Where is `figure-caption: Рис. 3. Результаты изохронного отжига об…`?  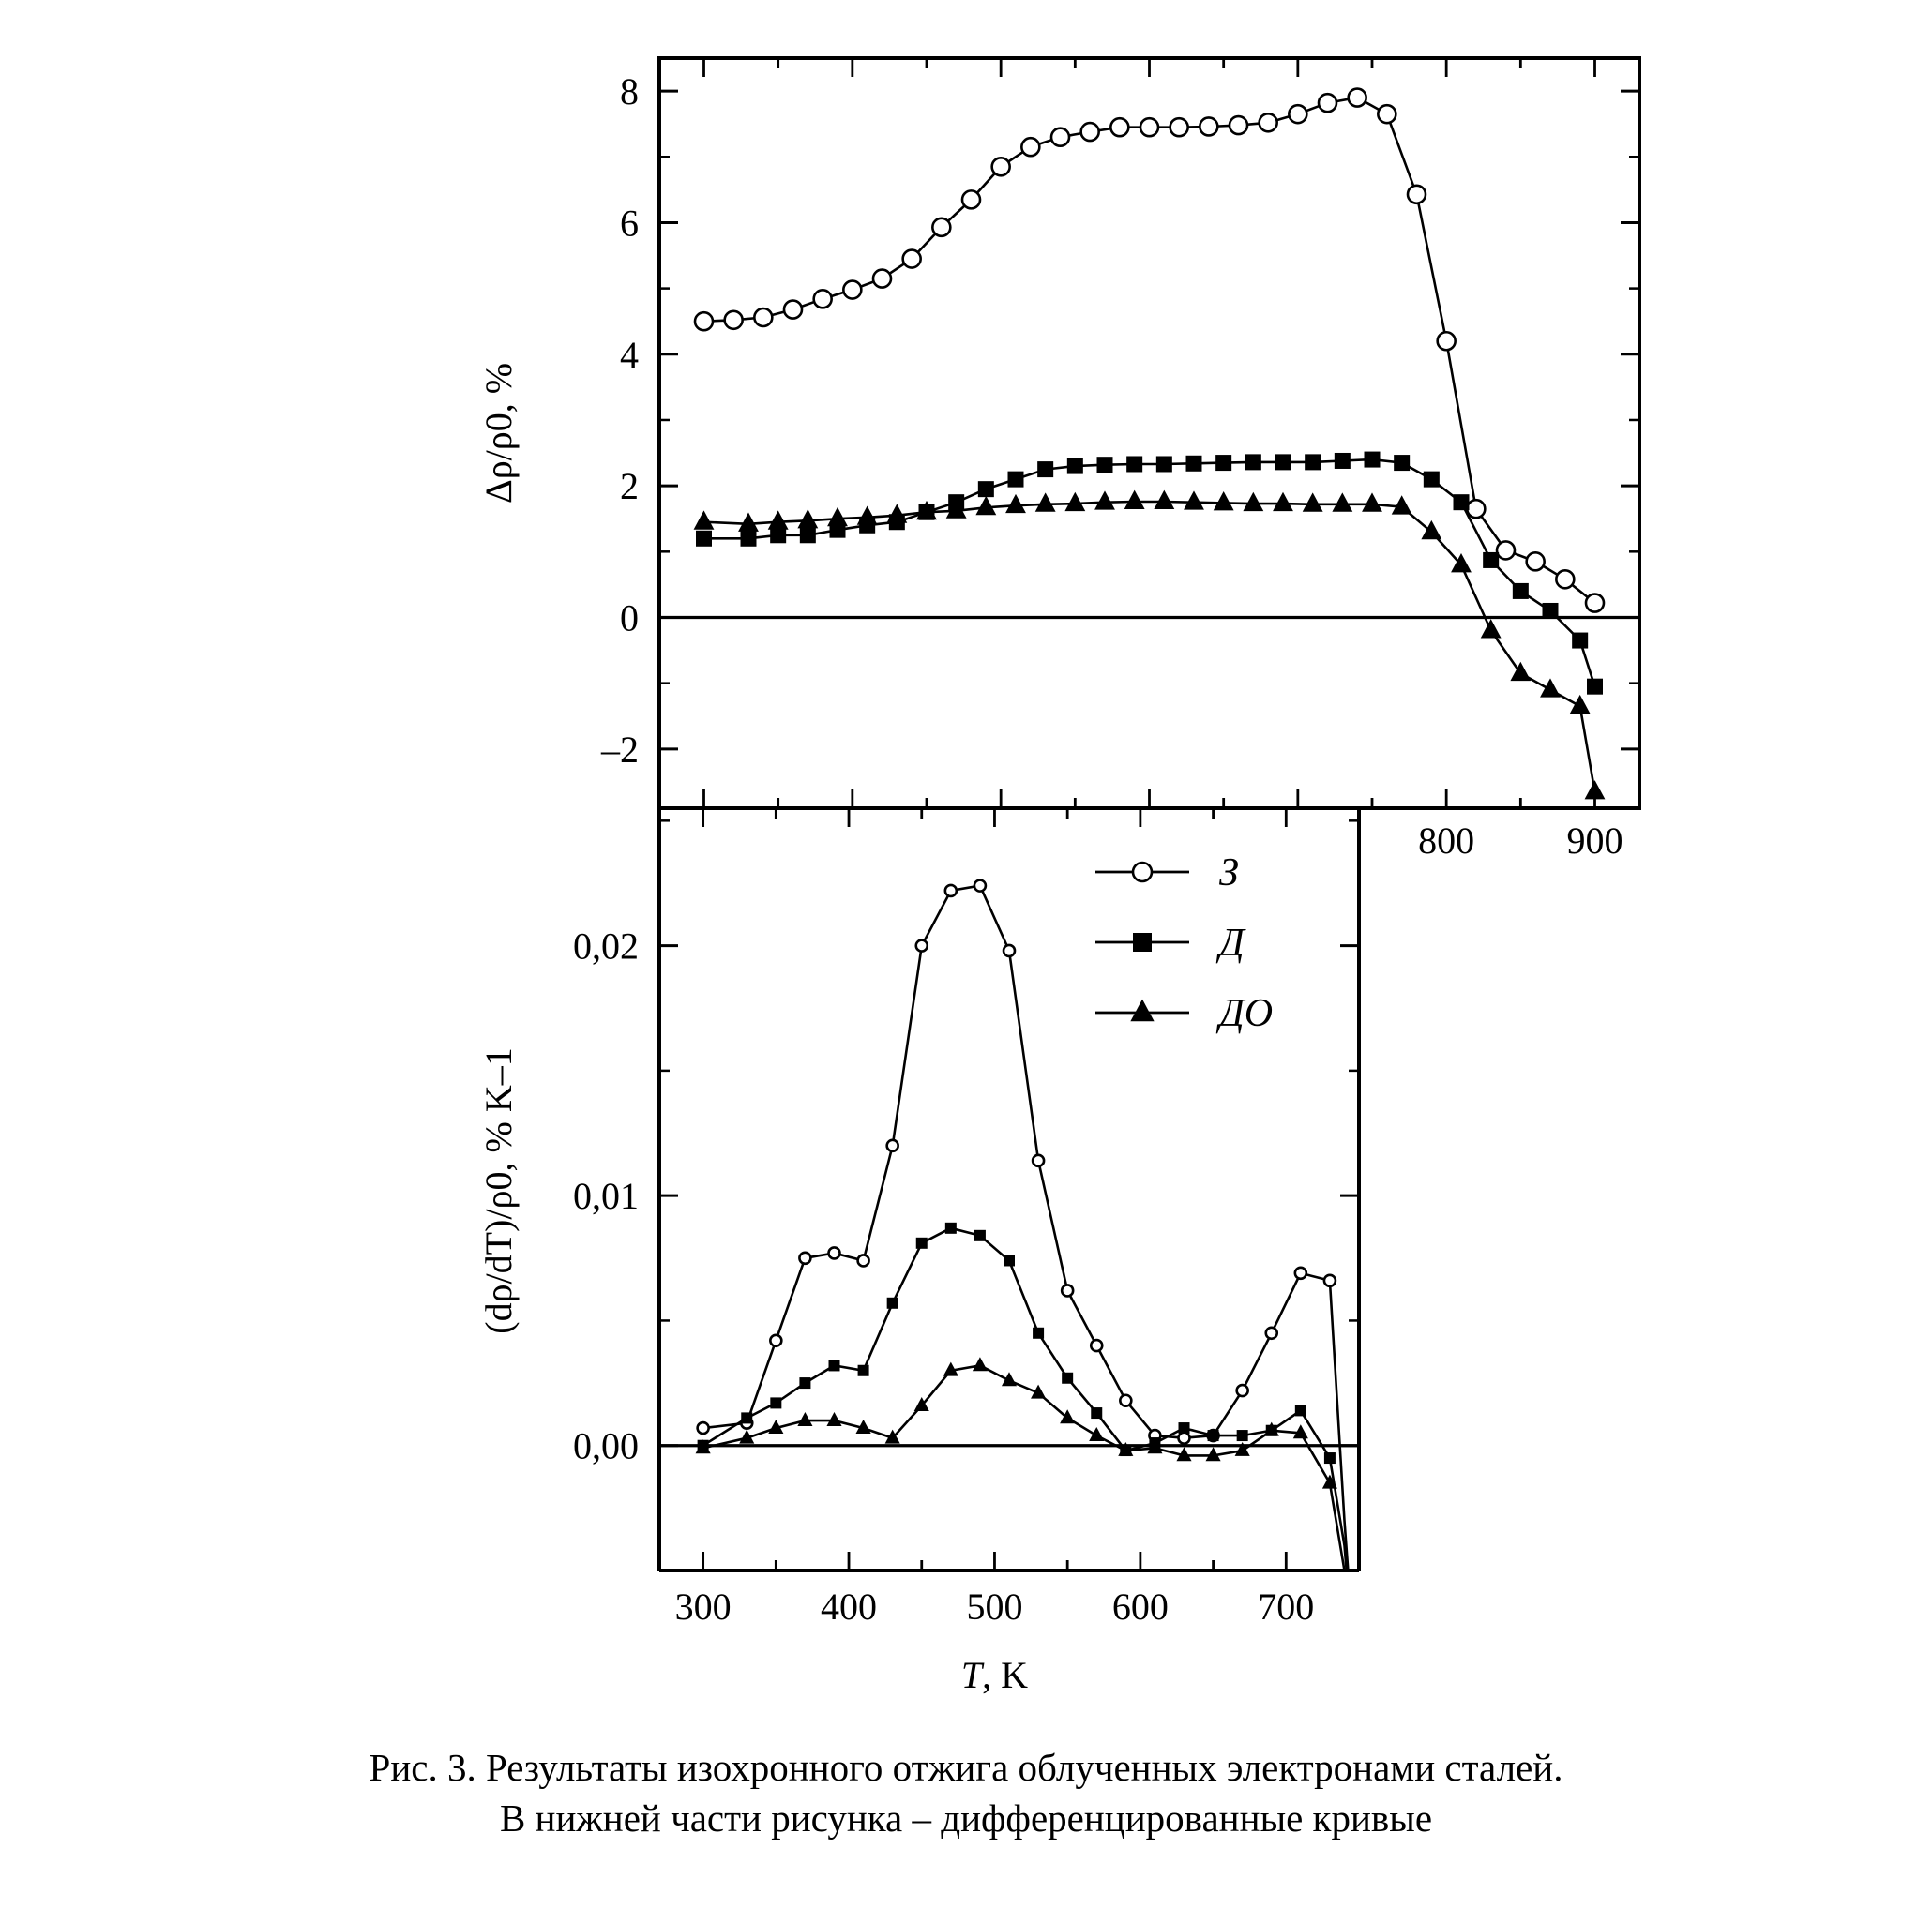
figure-caption: Рис. 3. Результаты изохронного отжига об… is located at coordinates (966, 1792).